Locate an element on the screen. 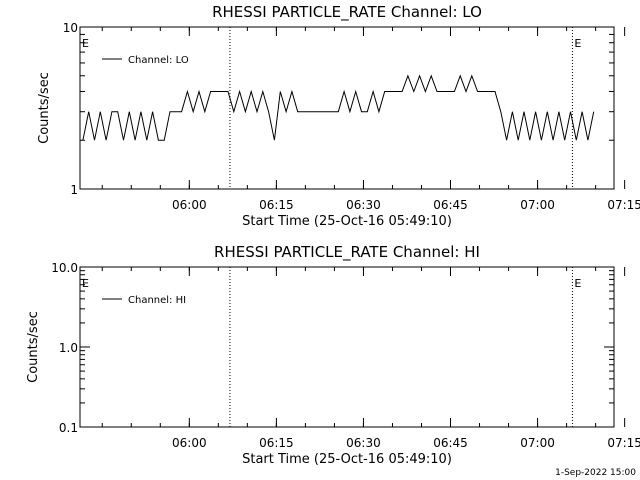  chart-title: RHESSI PARTICLE_RATE Channel: LO is located at coordinates (347, 12).